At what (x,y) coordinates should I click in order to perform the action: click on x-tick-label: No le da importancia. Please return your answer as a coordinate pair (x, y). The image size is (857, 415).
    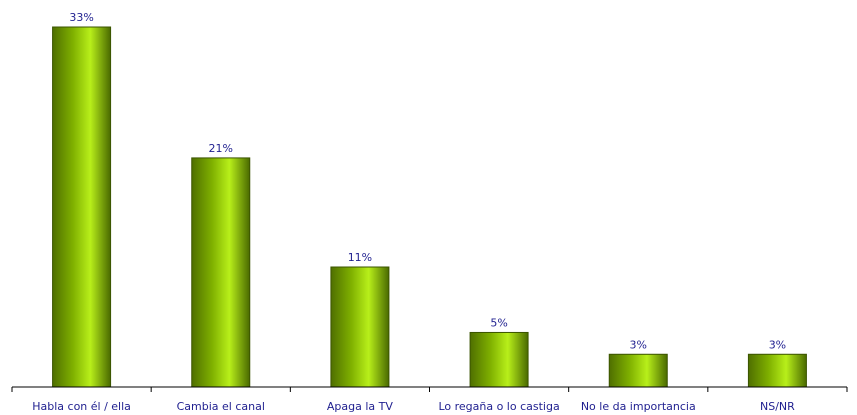
    Looking at the image, I should click on (638, 406).